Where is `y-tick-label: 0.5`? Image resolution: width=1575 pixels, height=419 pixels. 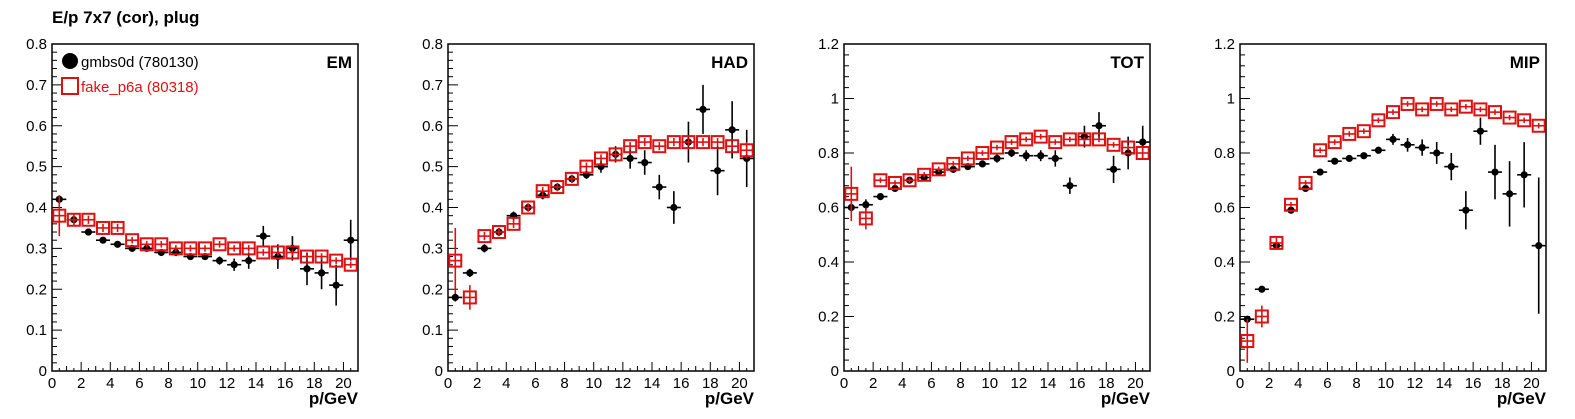 y-tick-label: 0.5 is located at coordinates (36, 167).